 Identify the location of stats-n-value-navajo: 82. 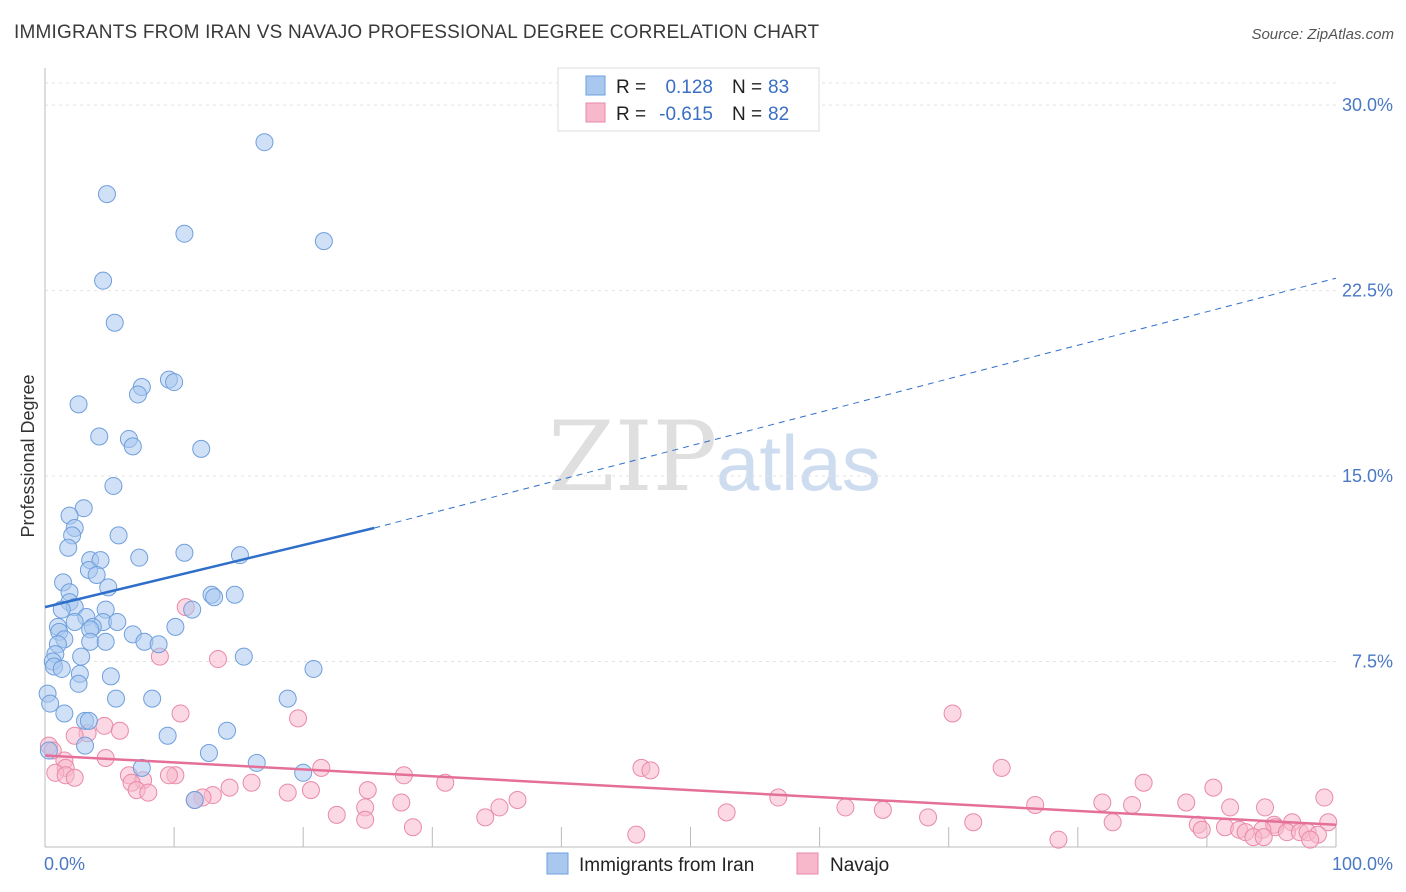
(778, 114).